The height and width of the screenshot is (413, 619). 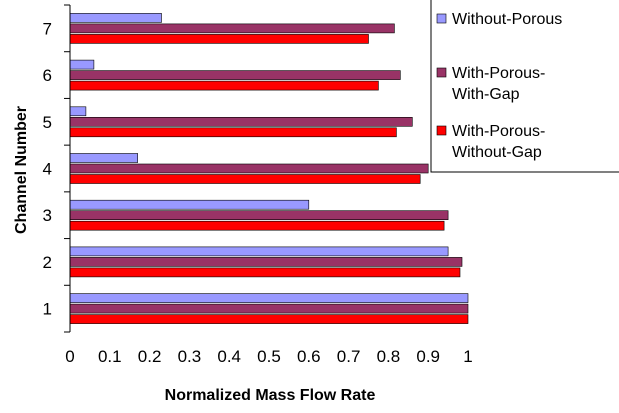 I want to click on y-tick-label: 3, so click(x=47, y=215).